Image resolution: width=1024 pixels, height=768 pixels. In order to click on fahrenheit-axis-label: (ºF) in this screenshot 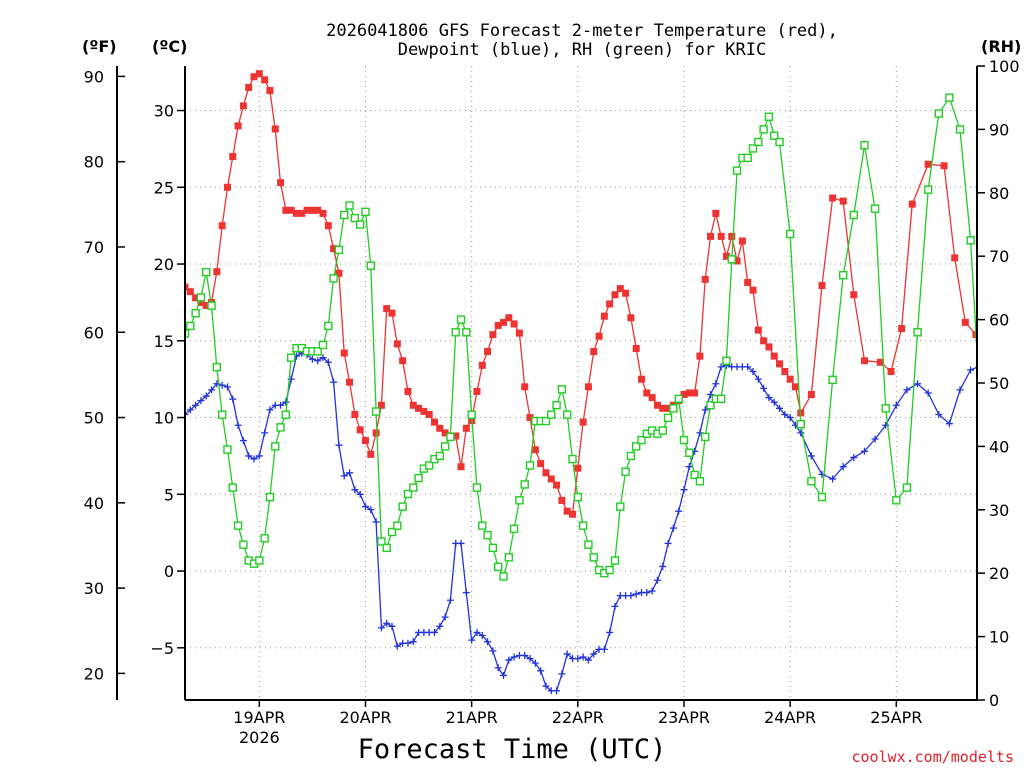, I will do `click(99, 46)`.